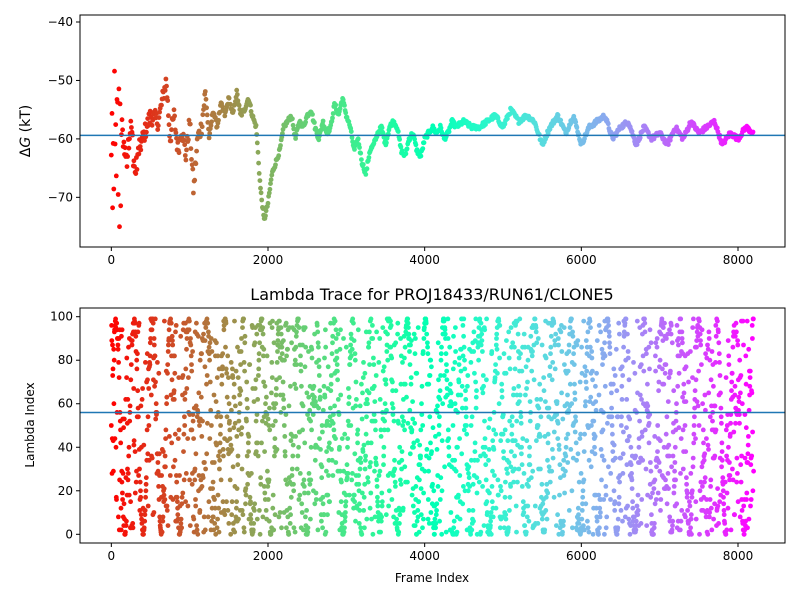  I want to click on lambda-x-tick-label: 6000, so click(581, 556).